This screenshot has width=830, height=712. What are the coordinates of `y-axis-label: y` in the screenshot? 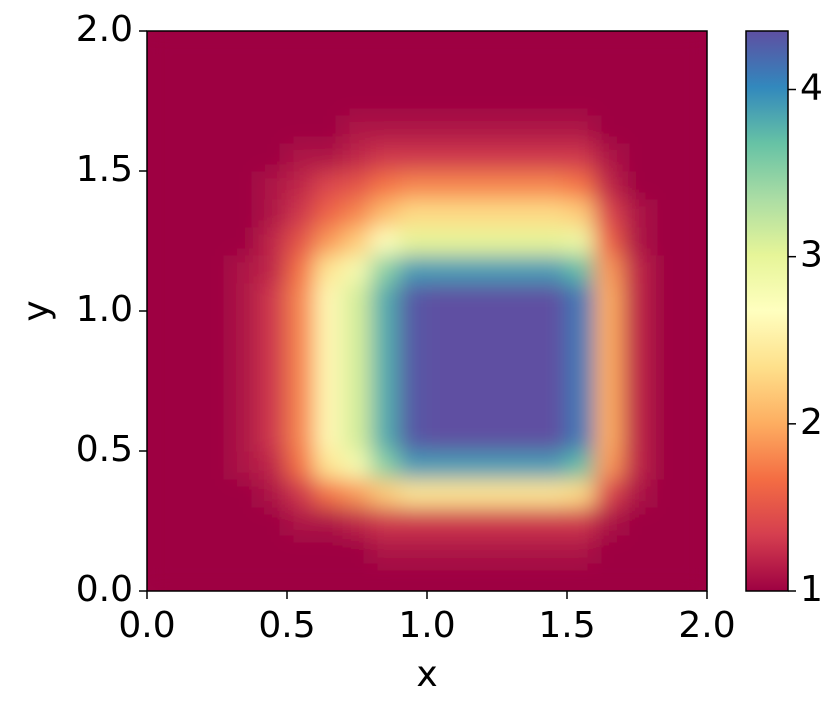 It's located at (36, 310).